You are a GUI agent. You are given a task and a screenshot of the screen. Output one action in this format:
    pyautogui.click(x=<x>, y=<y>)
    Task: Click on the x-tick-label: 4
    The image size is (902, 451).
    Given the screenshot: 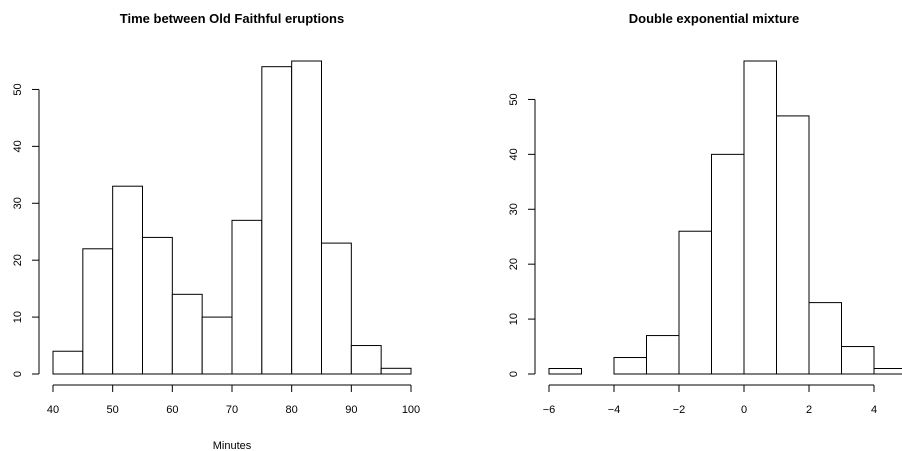 What is the action you would take?
    pyautogui.click(x=874, y=410)
    